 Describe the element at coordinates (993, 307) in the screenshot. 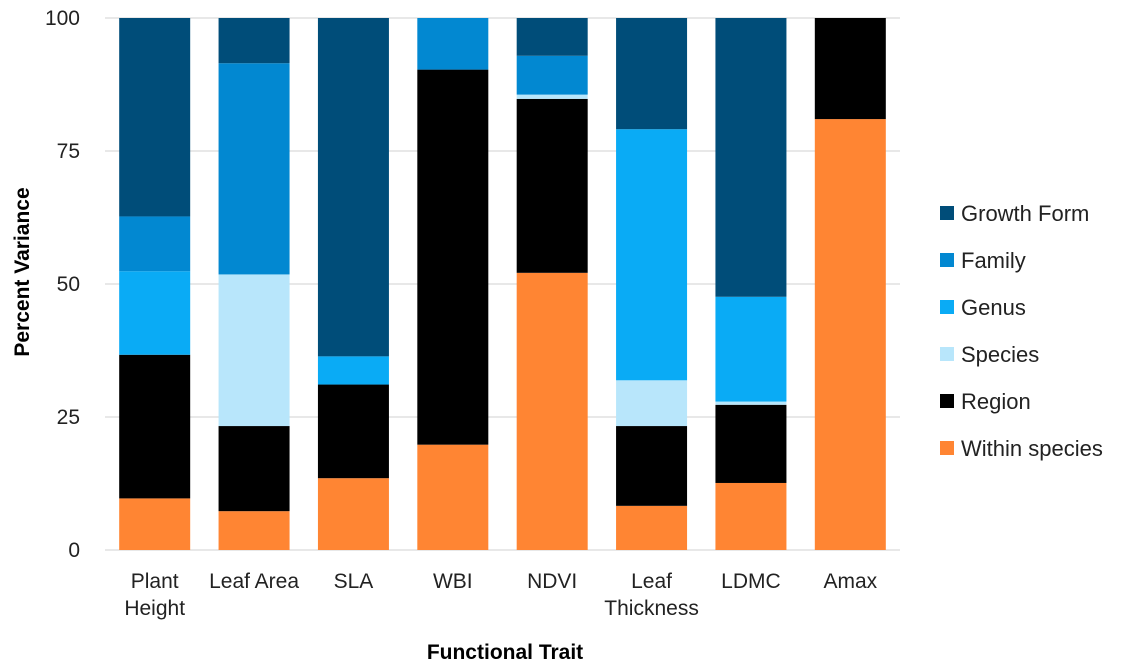

I see `legend-label: Genus` at that location.